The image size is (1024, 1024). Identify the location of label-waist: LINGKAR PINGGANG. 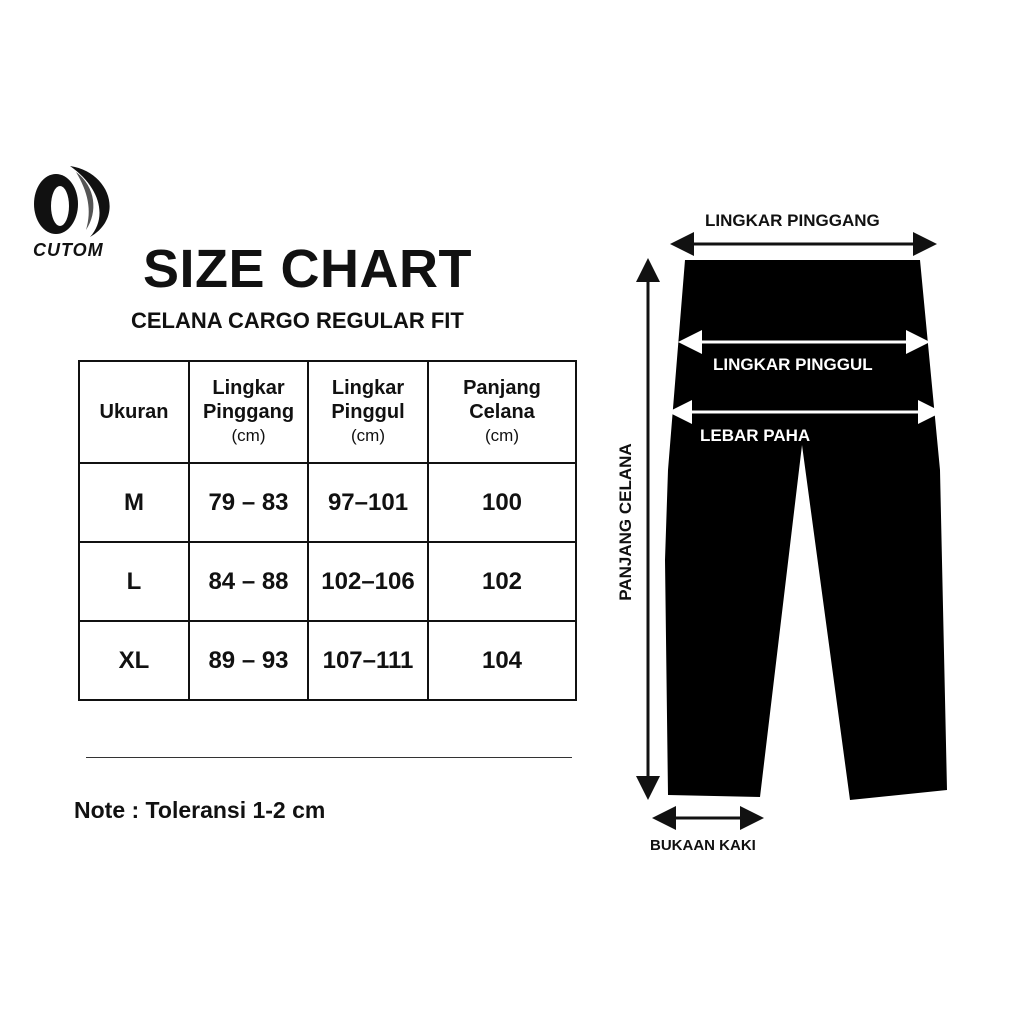
(792, 220).